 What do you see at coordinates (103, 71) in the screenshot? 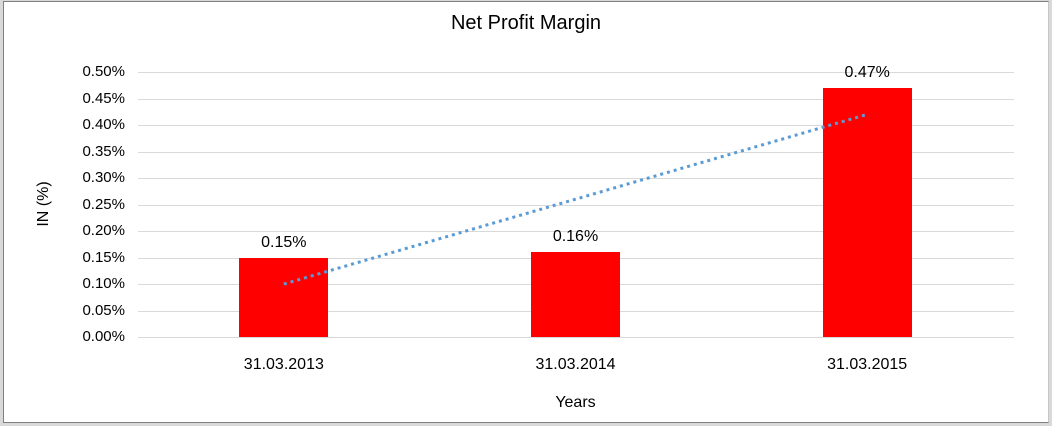
I see `y-tick-label: 0.50%` at bounding box center [103, 71].